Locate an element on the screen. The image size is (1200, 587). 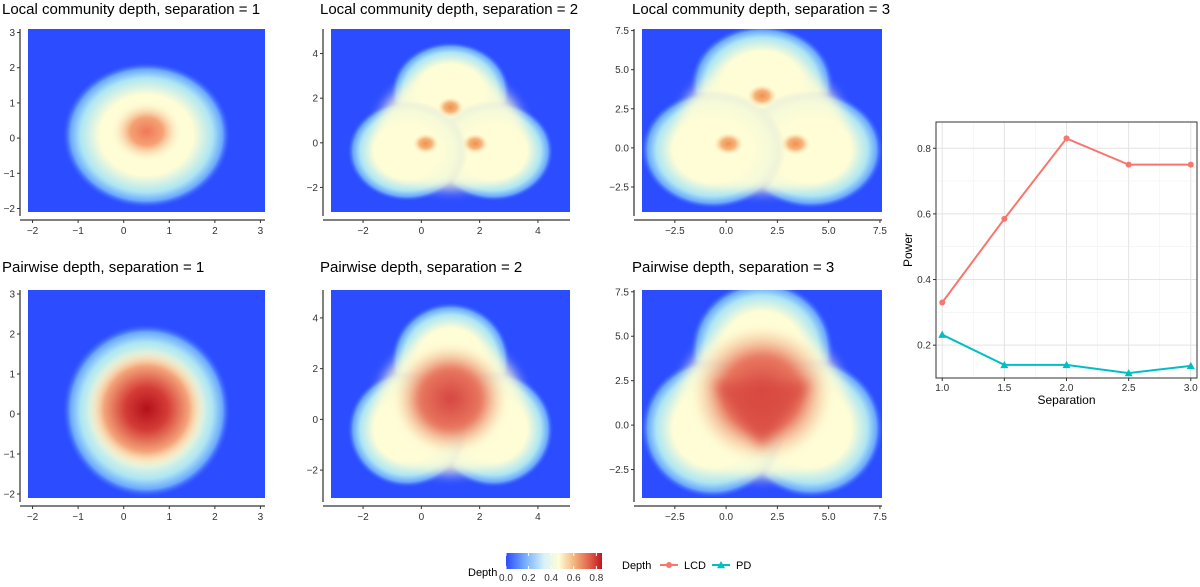
method-legend: Depth LCD PD is located at coordinates (686, 566).